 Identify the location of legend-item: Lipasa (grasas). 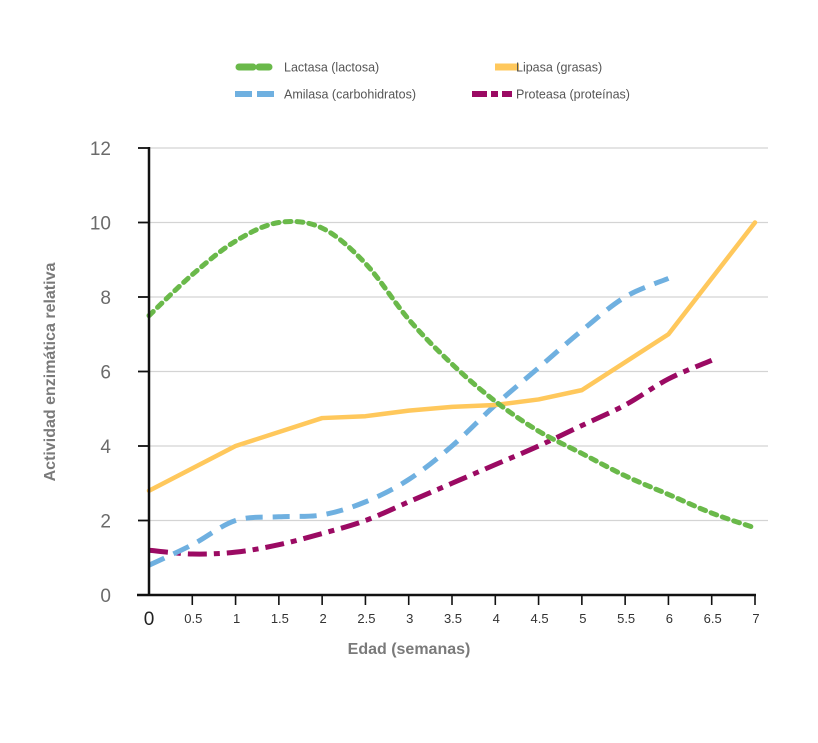
(548, 68).